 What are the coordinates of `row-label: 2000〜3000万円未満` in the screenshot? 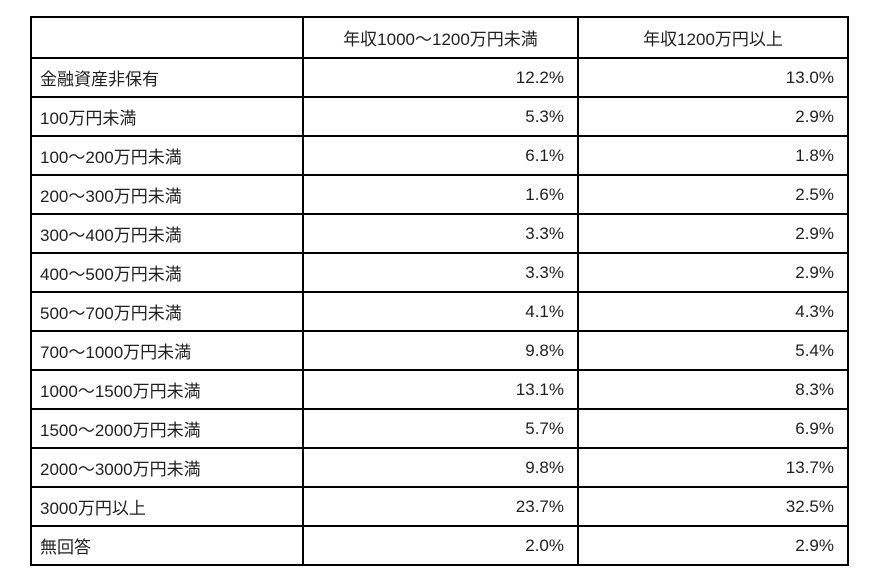 It's located at (167, 467).